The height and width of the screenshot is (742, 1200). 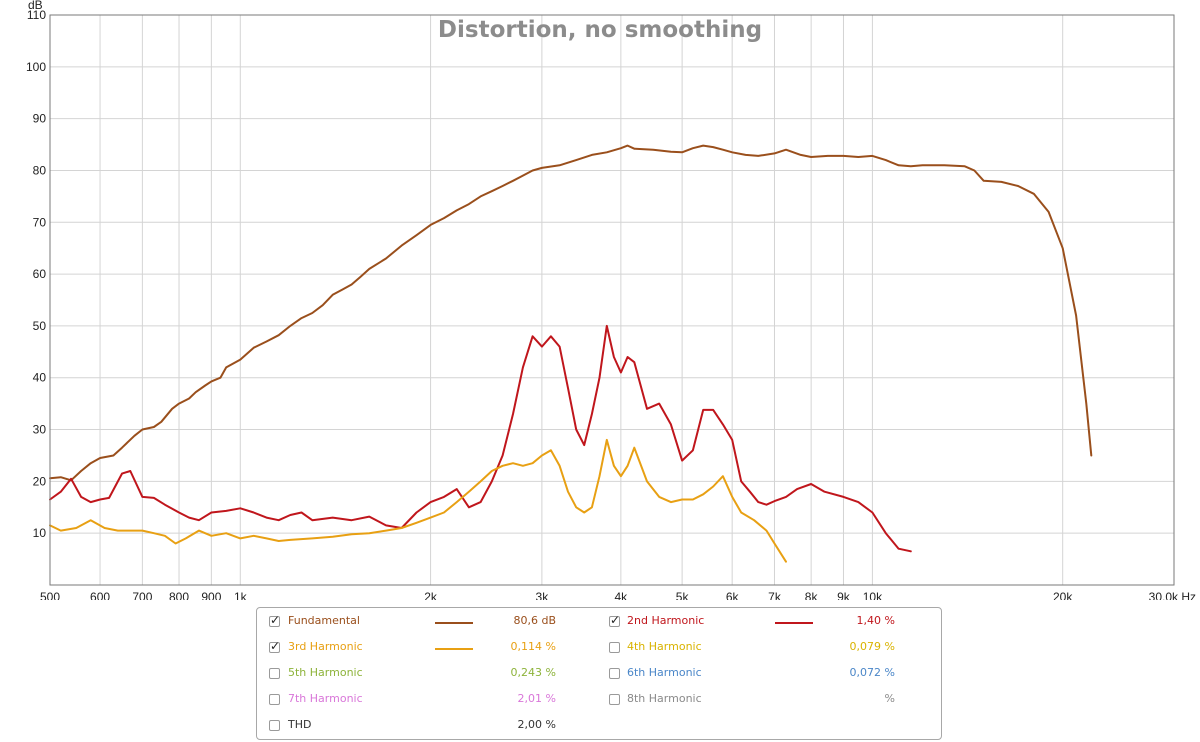 I want to click on checkbox-8th-harmonic, so click(x=614, y=699).